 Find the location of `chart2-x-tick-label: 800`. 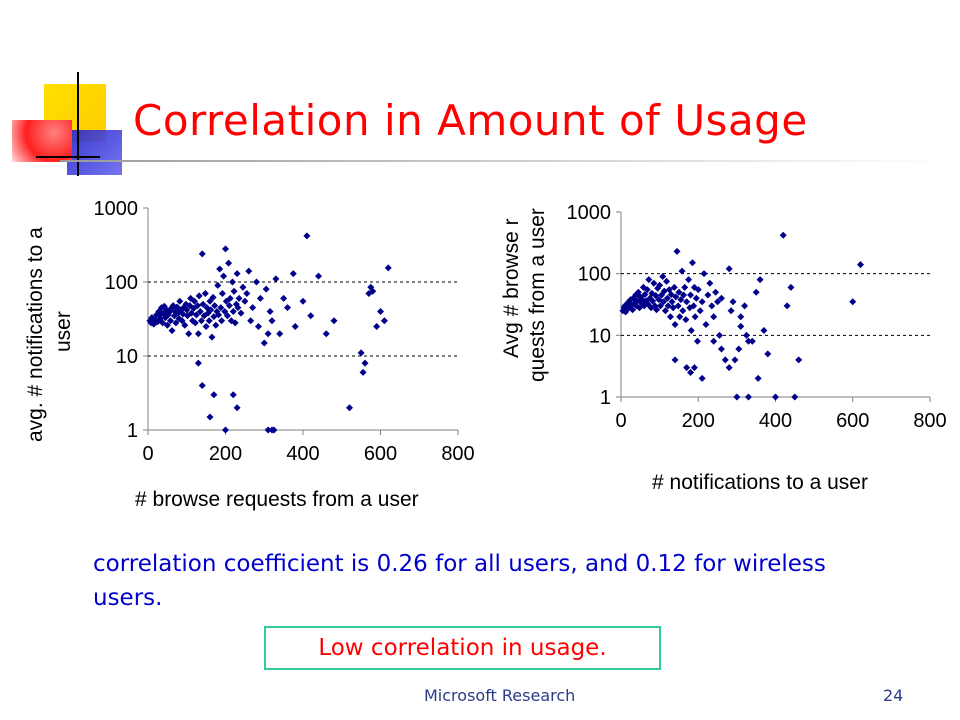

chart2-x-tick-label: 800 is located at coordinates (929, 421).